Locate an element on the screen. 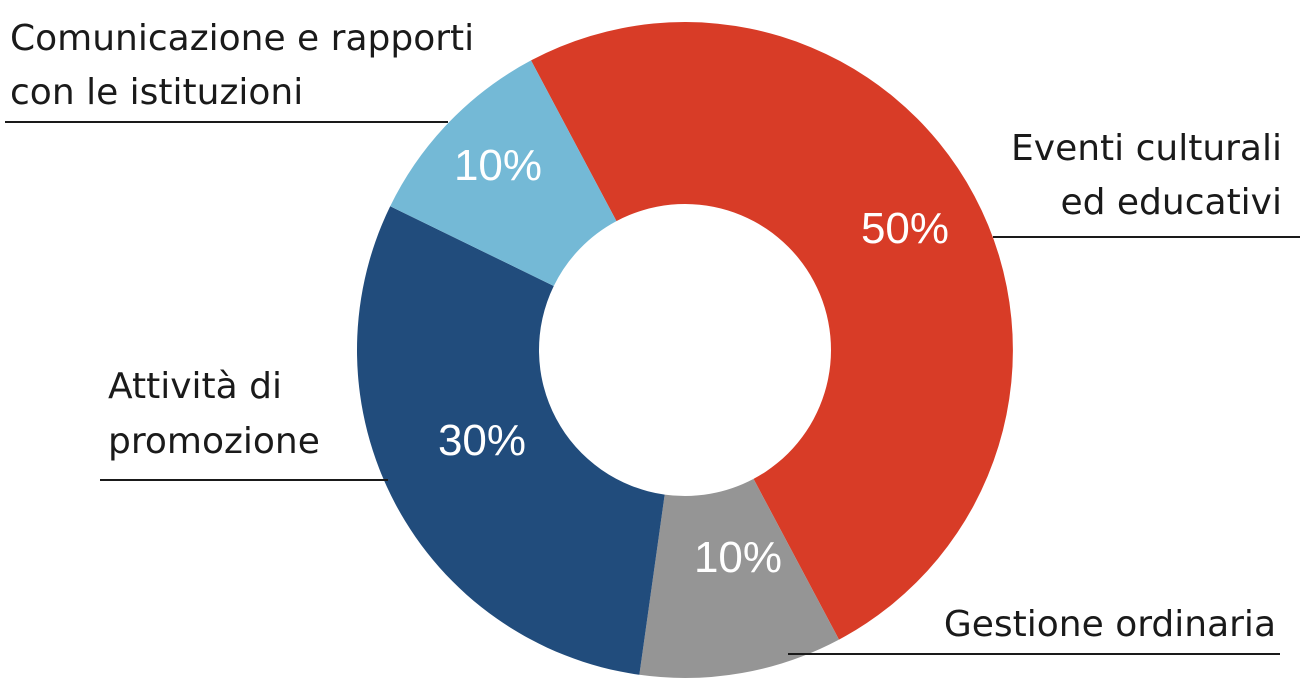 The image size is (1304, 690). slice-comunicazione-e-rapporti-con-le-istituzioni is located at coordinates (503, 173).